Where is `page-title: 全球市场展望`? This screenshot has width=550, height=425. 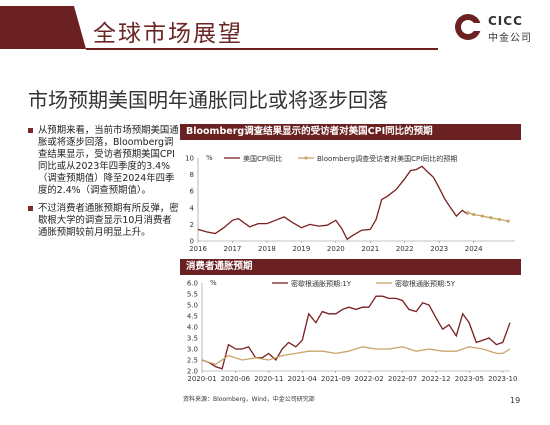
page-title: 全球市场展望 is located at coordinates (168, 34).